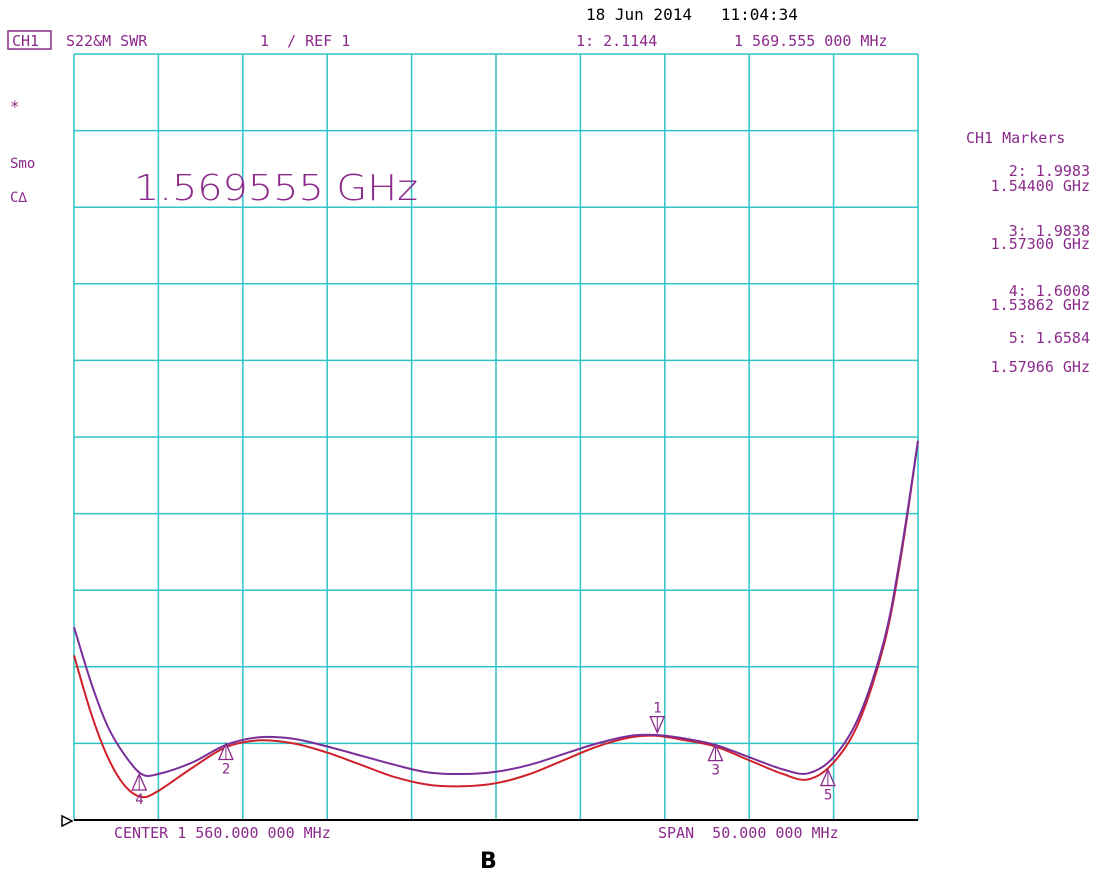 Image resolution: width=1104 pixels, height=875 pixels. Describe the element at coordinates (1049, 171) in the screenshot. I see `marker-entry-value: 2: 1.9983` at that location.